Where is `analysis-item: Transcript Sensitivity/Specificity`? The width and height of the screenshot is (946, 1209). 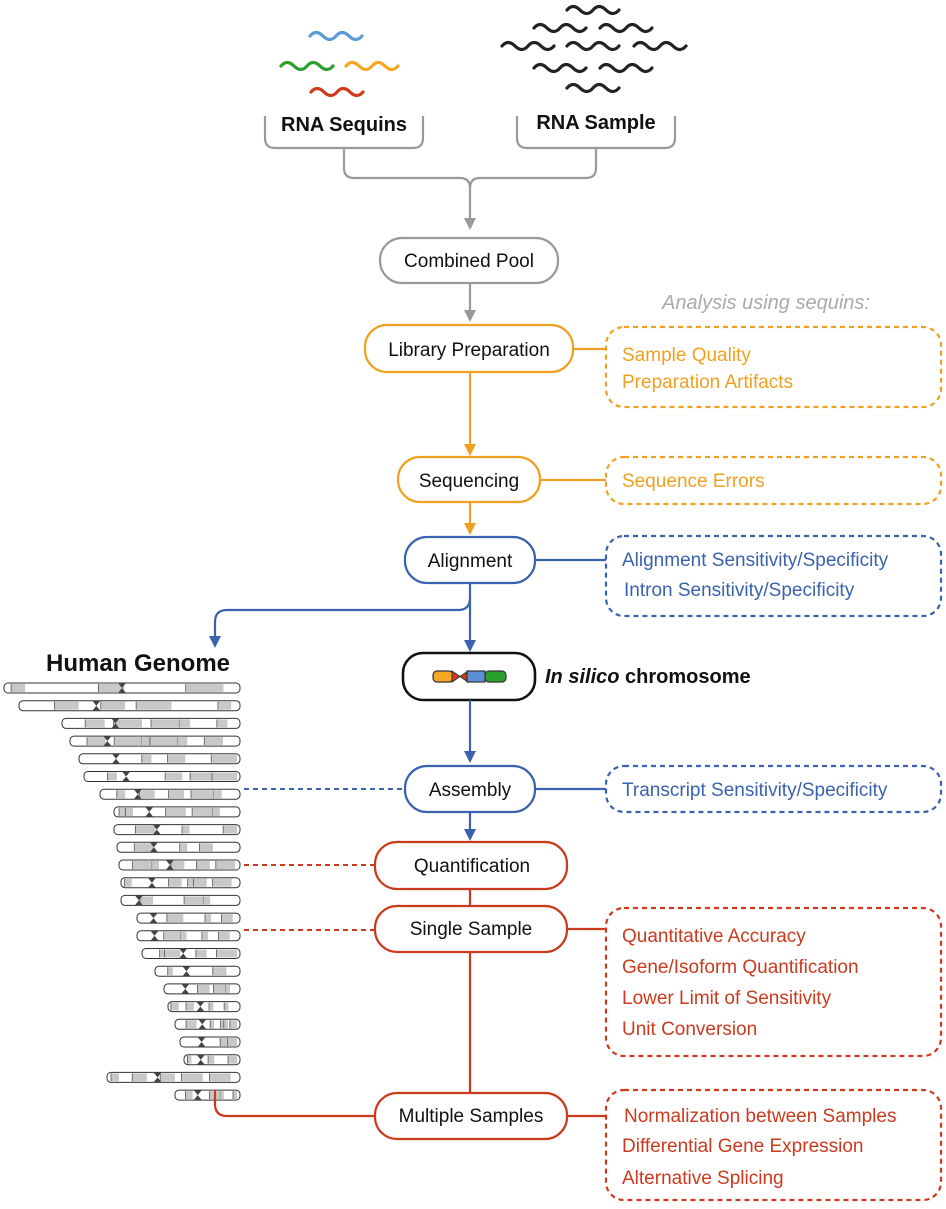 analysis-item: Transcript Sensitivity/Specificity is located at coordinates (755, 790).